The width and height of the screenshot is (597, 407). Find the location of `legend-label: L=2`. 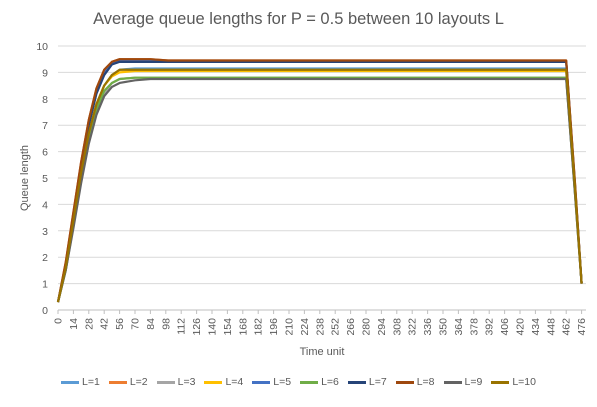

legend-label: L=2 is located at coordinates (138, 382).